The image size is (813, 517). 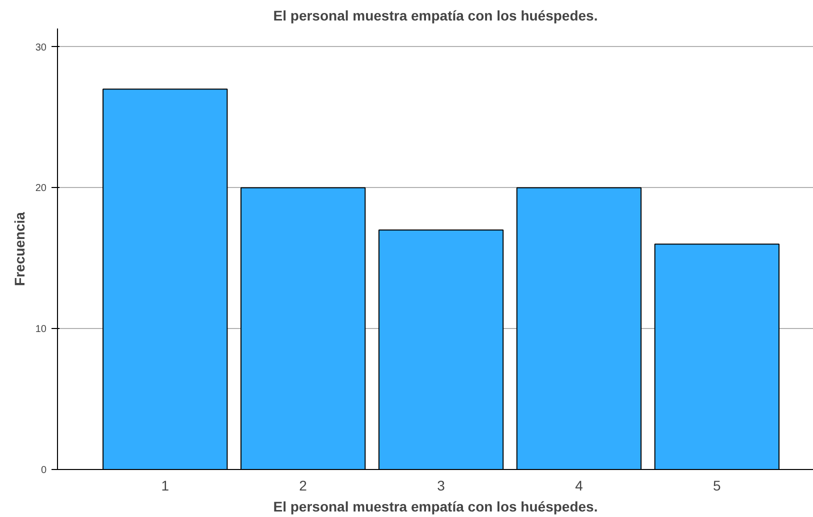 I want to click on x-tick-label: 2, so click(x=303, y=486).